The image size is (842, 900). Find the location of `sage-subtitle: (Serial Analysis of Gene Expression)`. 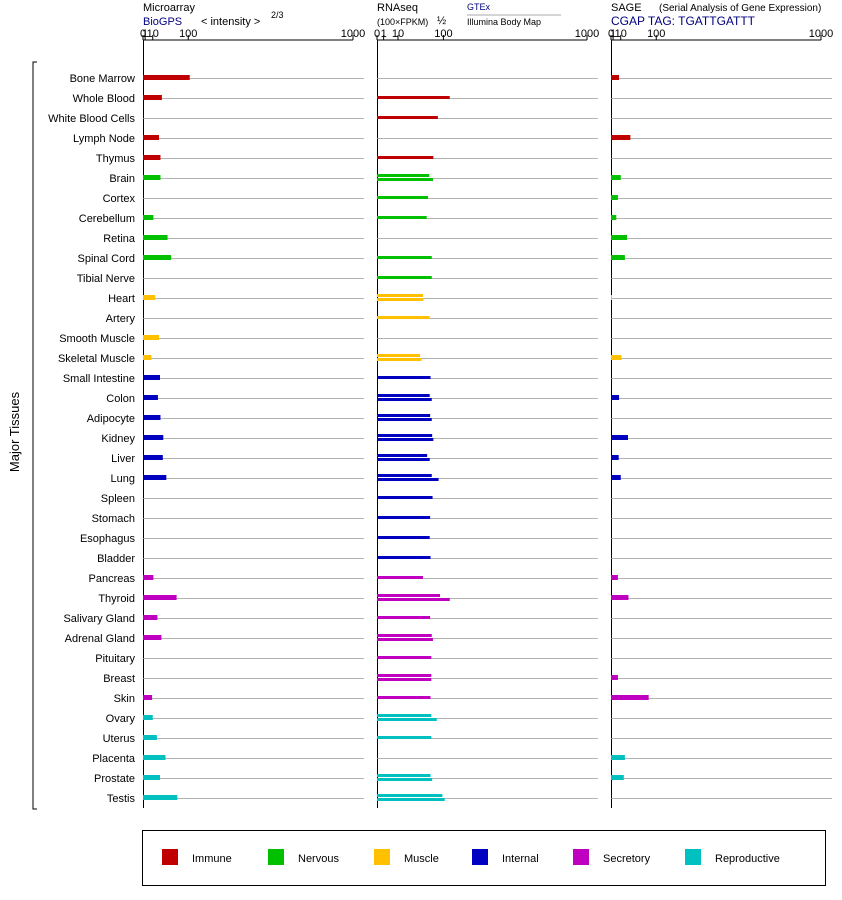

sage-subtitle: (Serial Analysis of Gene Expression) is located at coordinates (740, 8).